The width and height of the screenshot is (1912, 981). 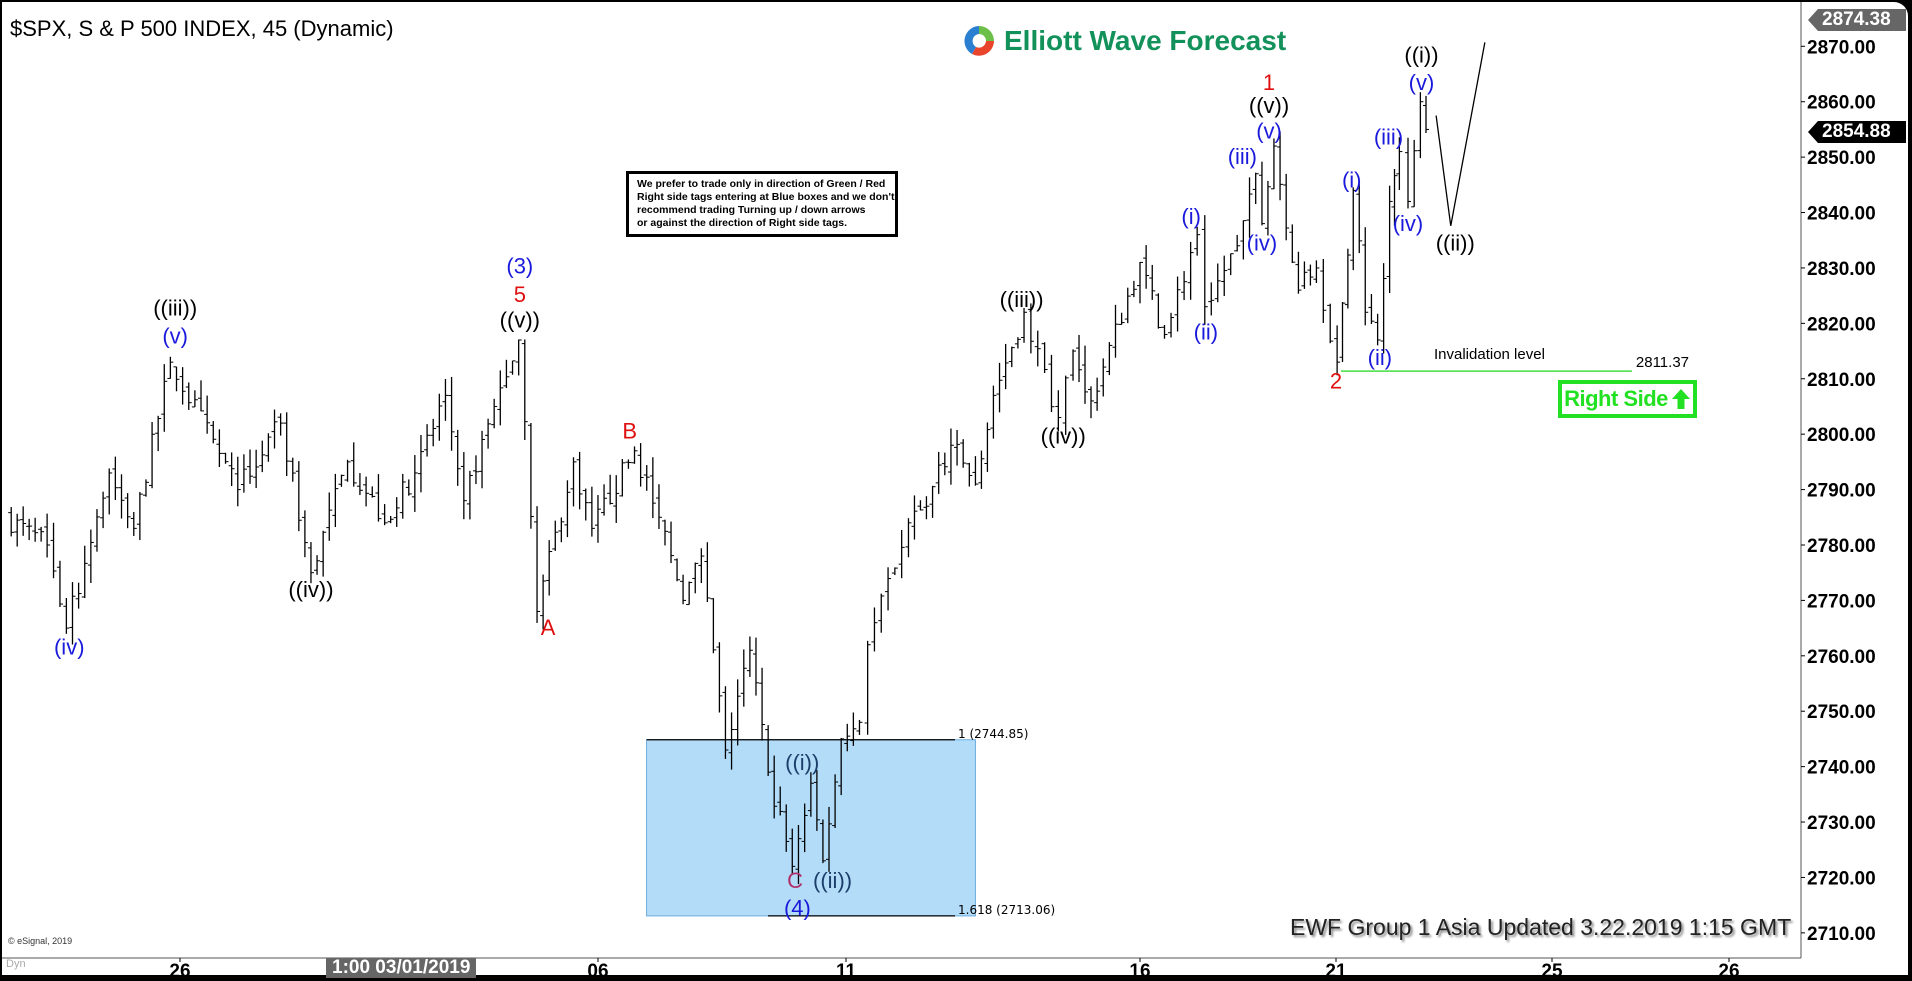 I want to click on y-tick-label: 2770.00, so click(x=1841, y=601).